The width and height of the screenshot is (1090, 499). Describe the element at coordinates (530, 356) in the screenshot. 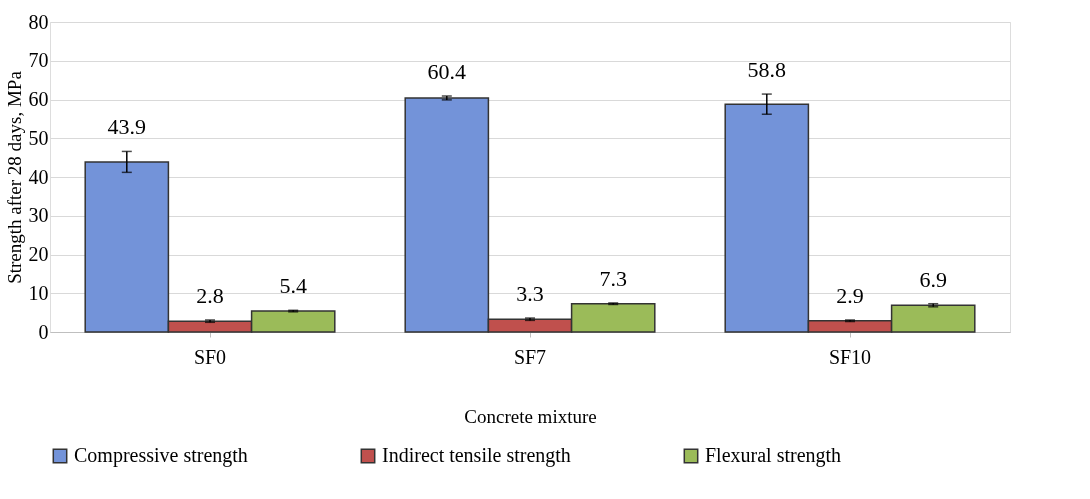

I see `x-tick-label: SF7` at that location.